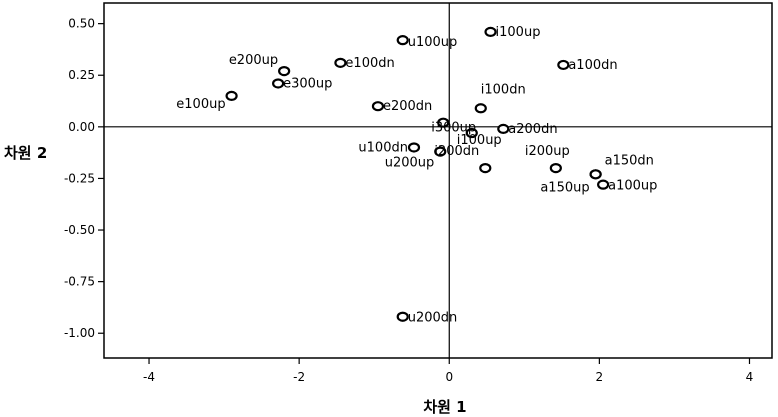  I want to click on x-tick-label: -2, so click(299, 377).